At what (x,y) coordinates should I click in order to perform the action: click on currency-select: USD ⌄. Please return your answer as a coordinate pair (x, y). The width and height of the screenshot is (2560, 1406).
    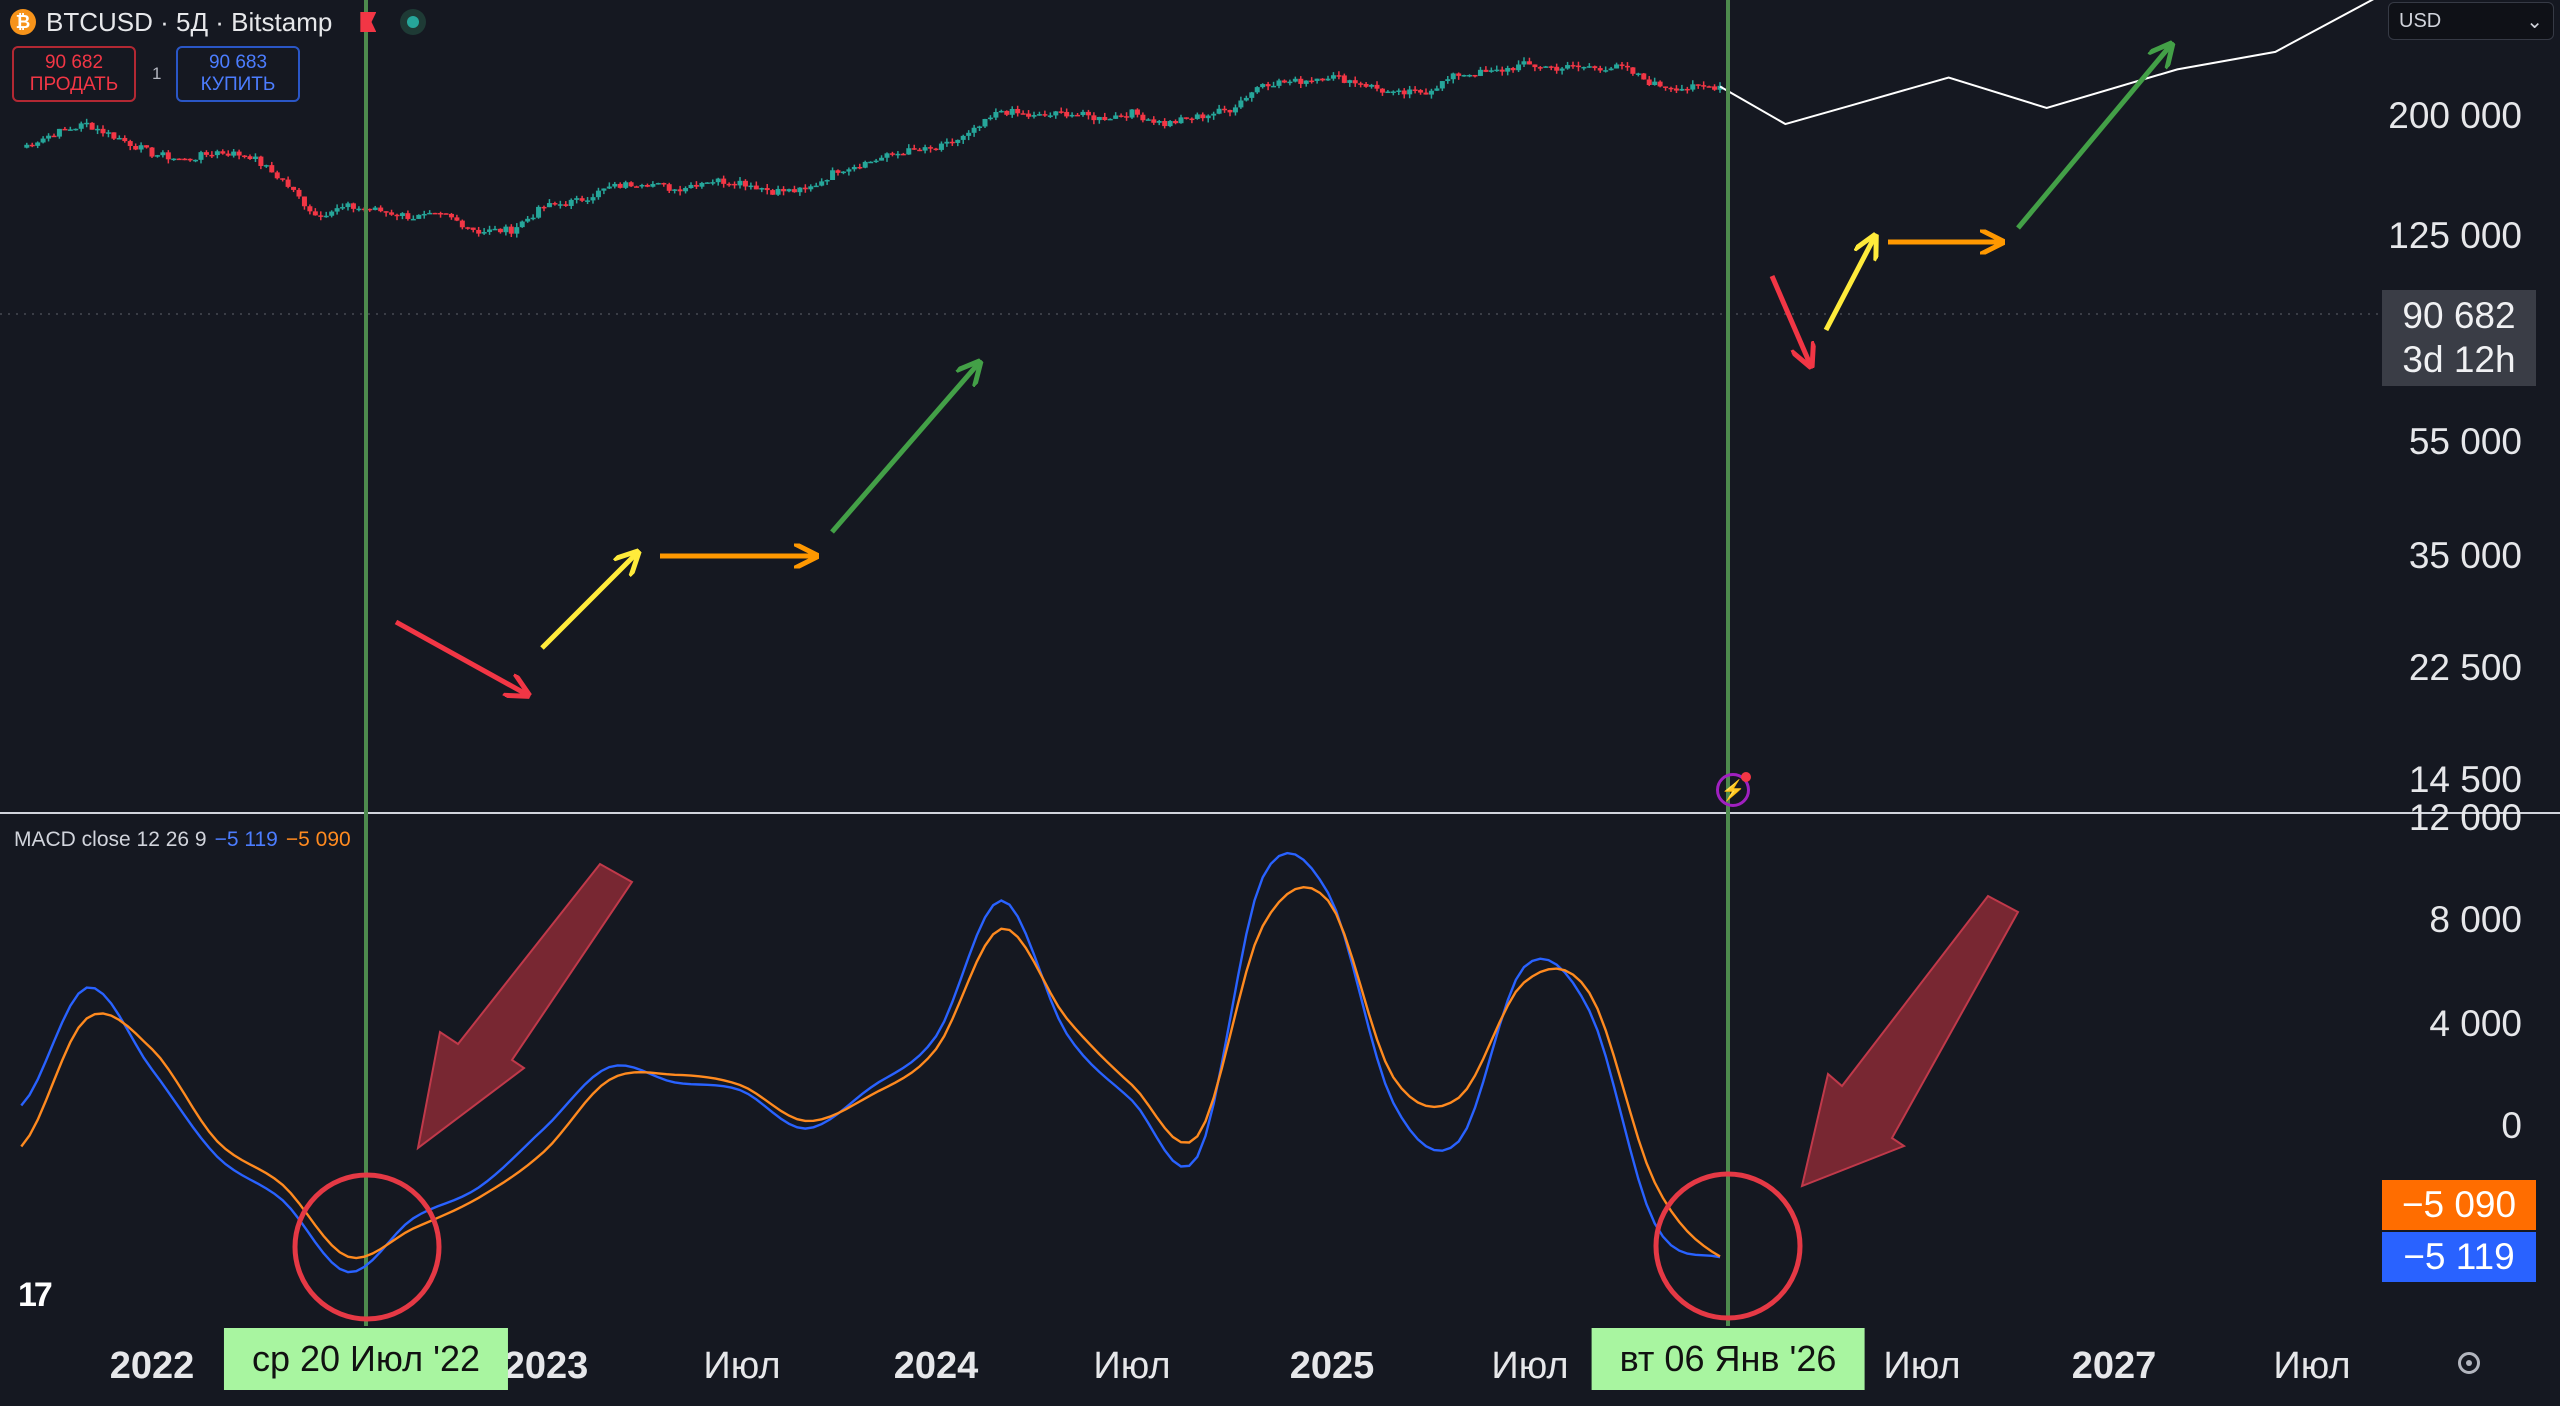
    Looking at the image, I should click on (2471, 21).